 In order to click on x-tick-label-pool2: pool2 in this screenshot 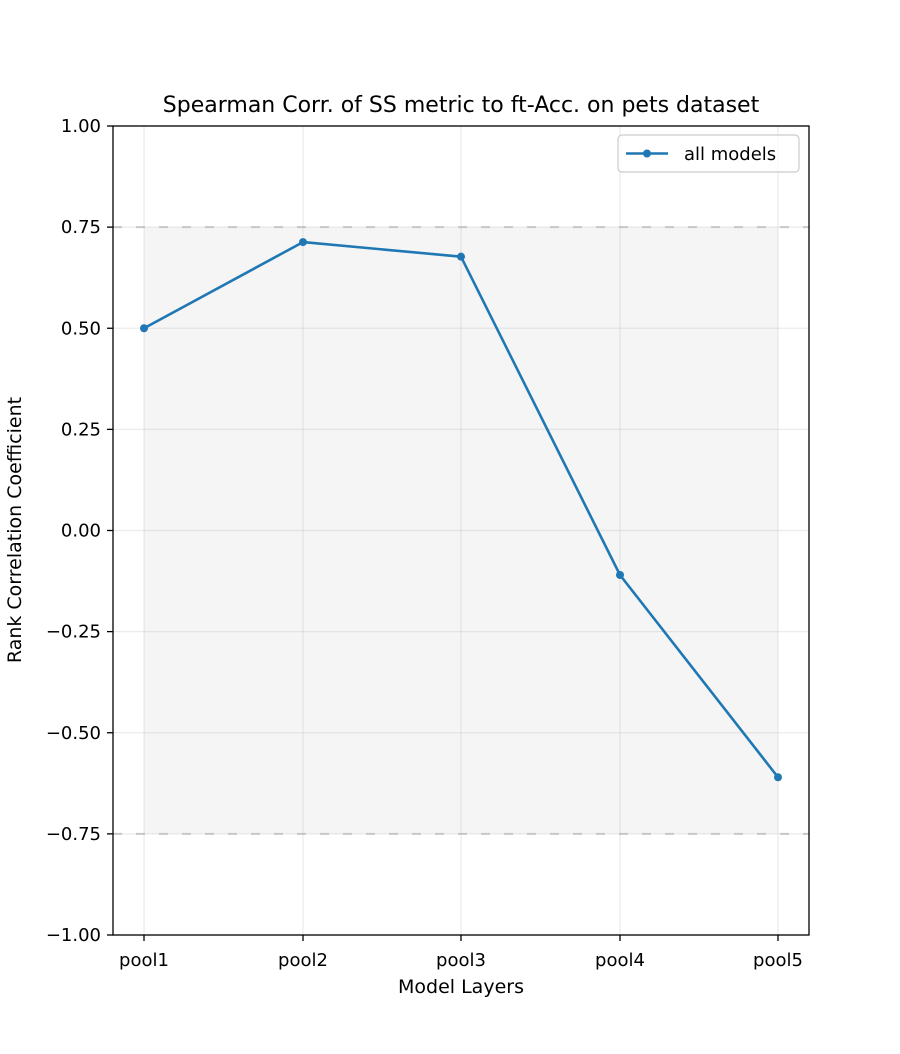, I will do `click(303, 960)`.